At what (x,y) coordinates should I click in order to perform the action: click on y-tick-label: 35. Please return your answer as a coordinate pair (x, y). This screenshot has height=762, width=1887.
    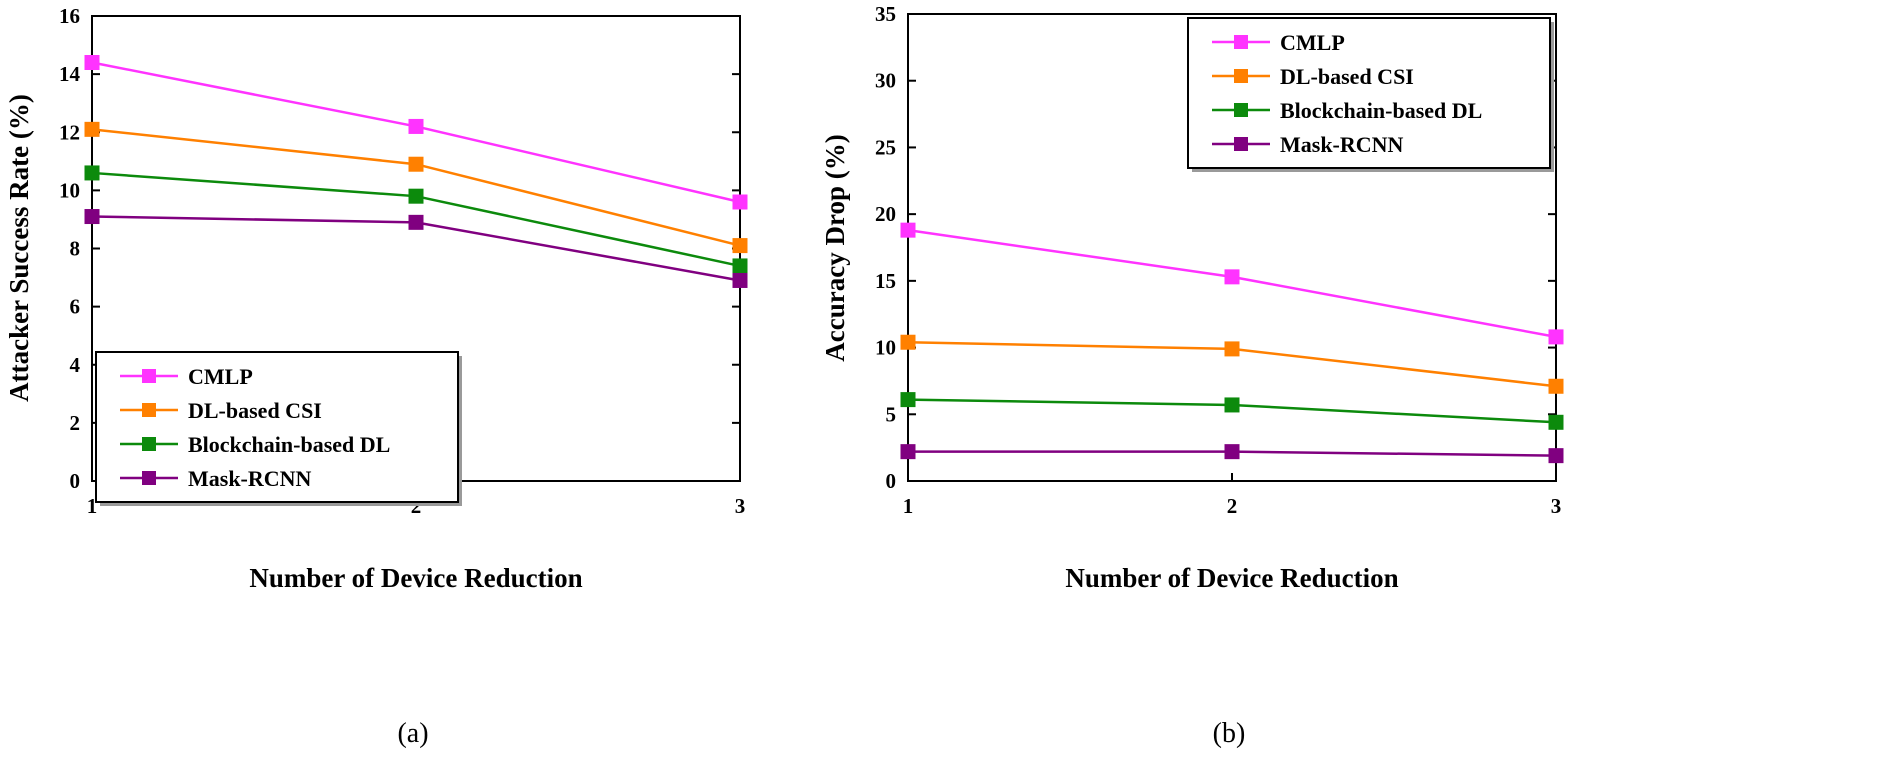
    Looking at the image, I should click on (885, 14).